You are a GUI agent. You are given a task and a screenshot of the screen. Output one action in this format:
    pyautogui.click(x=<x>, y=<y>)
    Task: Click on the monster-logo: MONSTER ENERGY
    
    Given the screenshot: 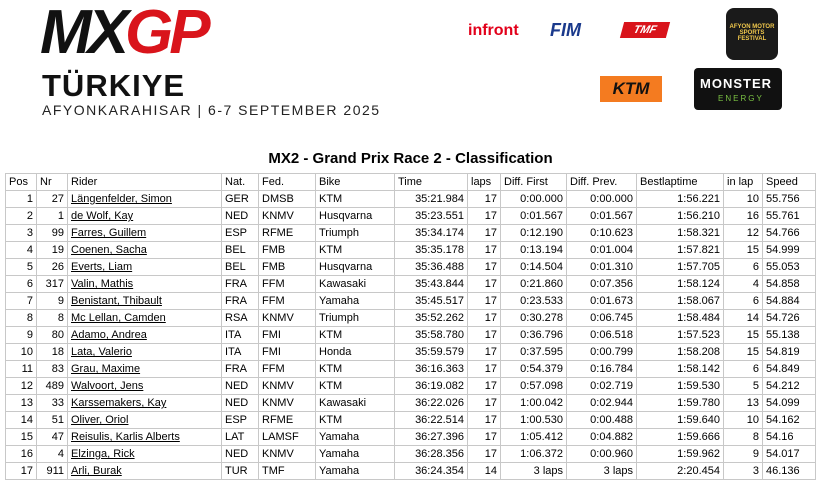 What is the action you would take?
    pyautogui.click(x=738, y=89)
    